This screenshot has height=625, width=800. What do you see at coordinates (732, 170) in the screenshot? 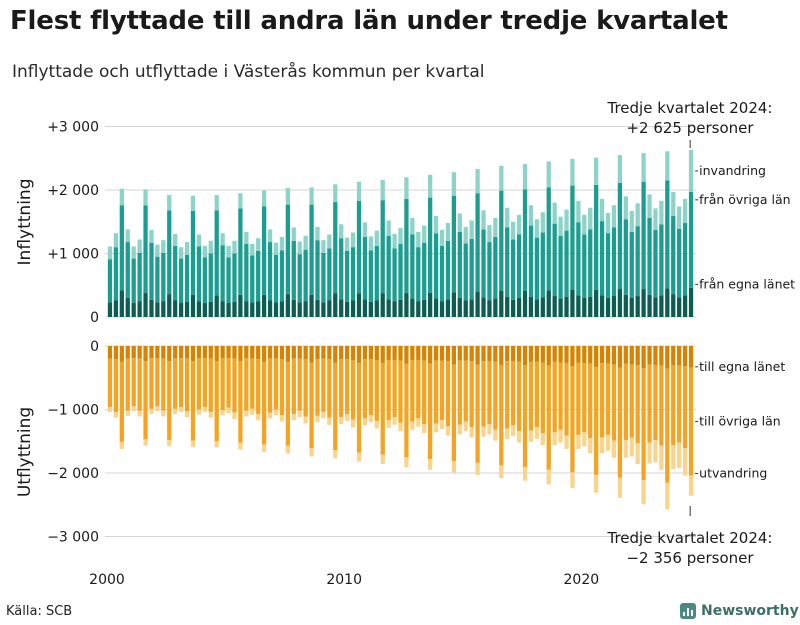
I see `series-label: invandring` at bounding box center [732, 170].